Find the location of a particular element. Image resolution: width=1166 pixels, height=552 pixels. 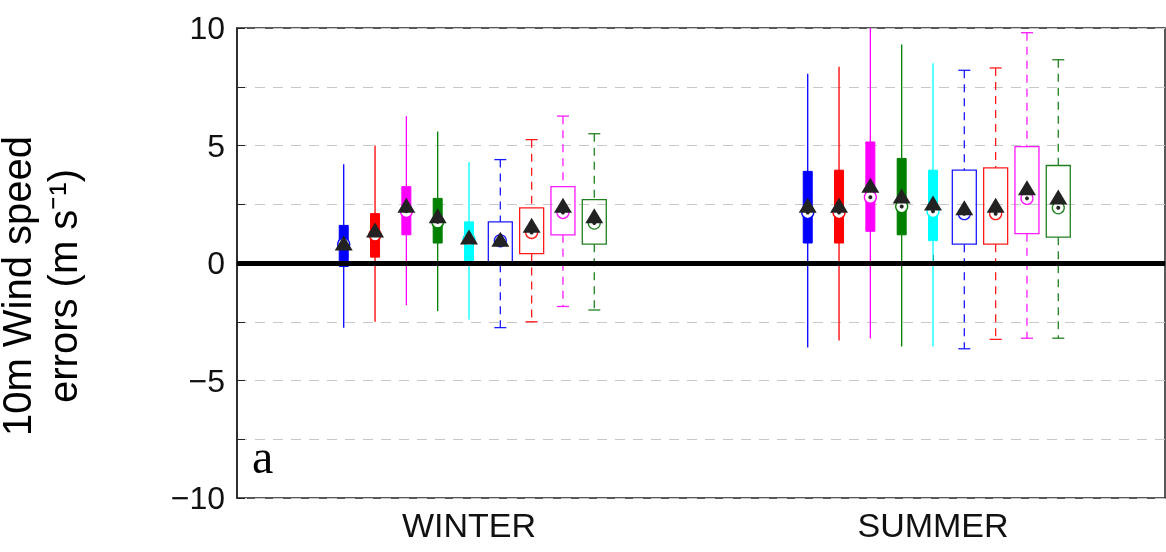

y-tick-label: 10 is located at coordinates (207, 28).